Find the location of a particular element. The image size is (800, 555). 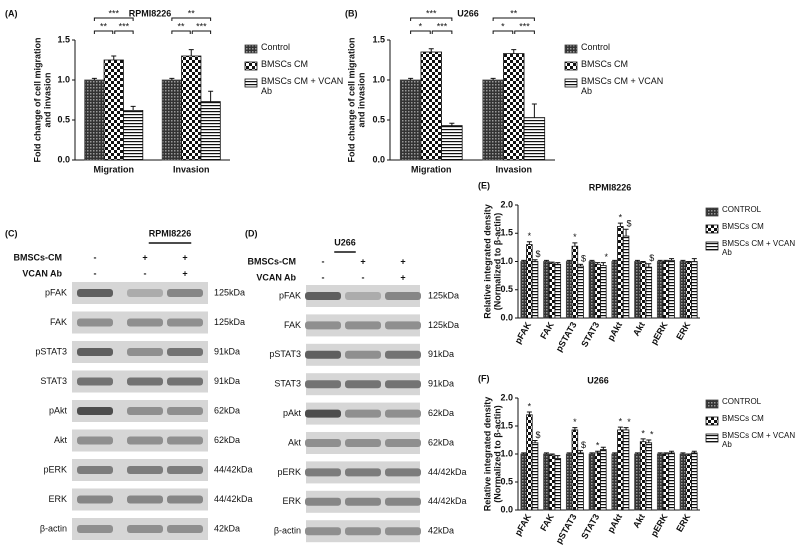

legend-label: BMSCs CM is located at coordinates (743, 227).